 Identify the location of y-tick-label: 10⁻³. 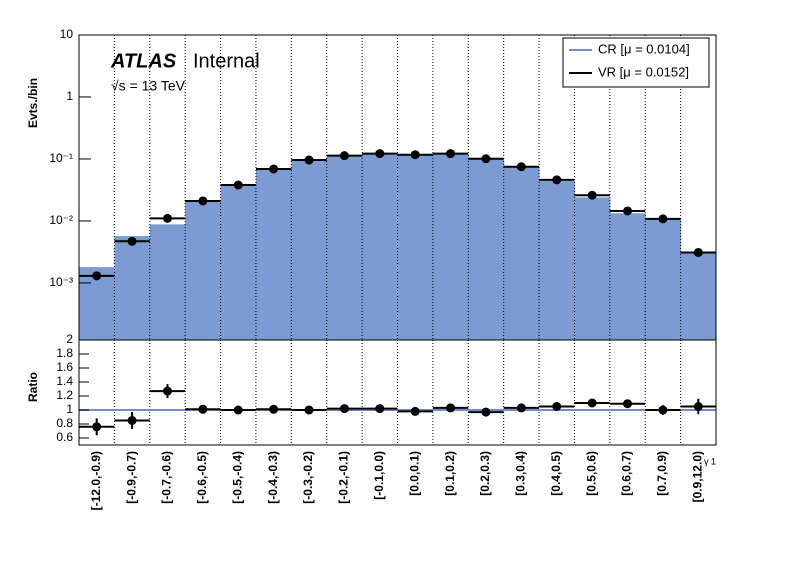
(61, 282).